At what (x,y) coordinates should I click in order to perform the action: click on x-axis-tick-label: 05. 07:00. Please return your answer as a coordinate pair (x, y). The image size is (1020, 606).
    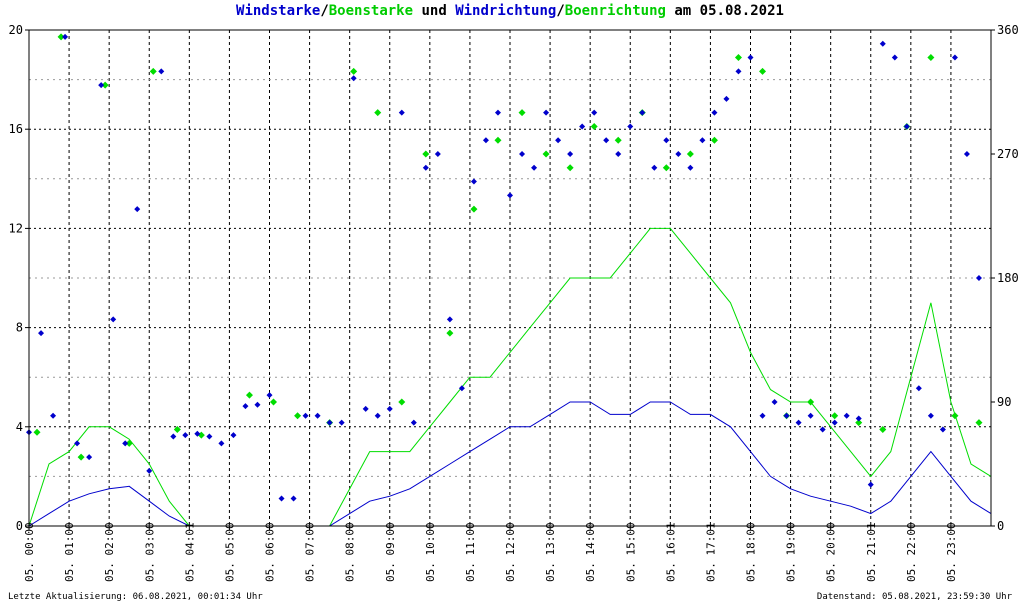
    Looking at the image, I should click on (310, 552).